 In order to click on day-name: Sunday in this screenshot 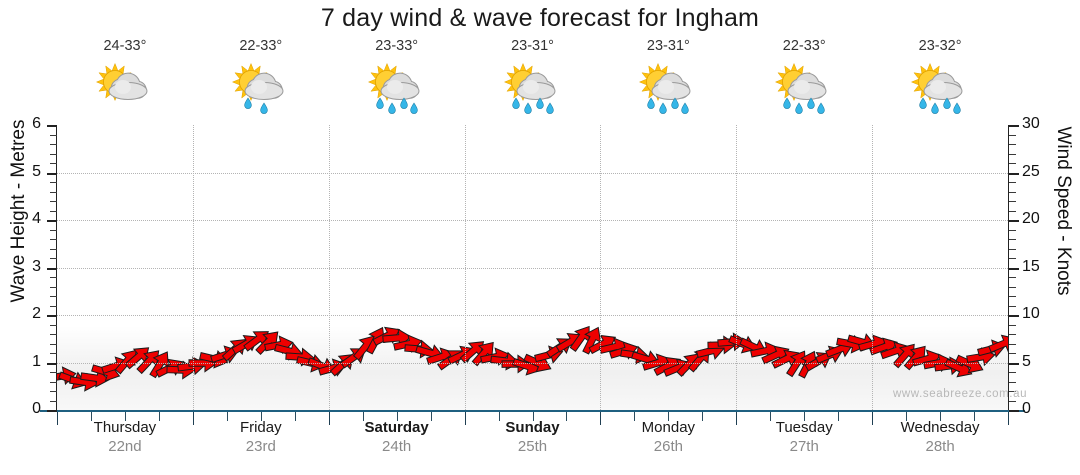, I will do `click(532, 427)`.